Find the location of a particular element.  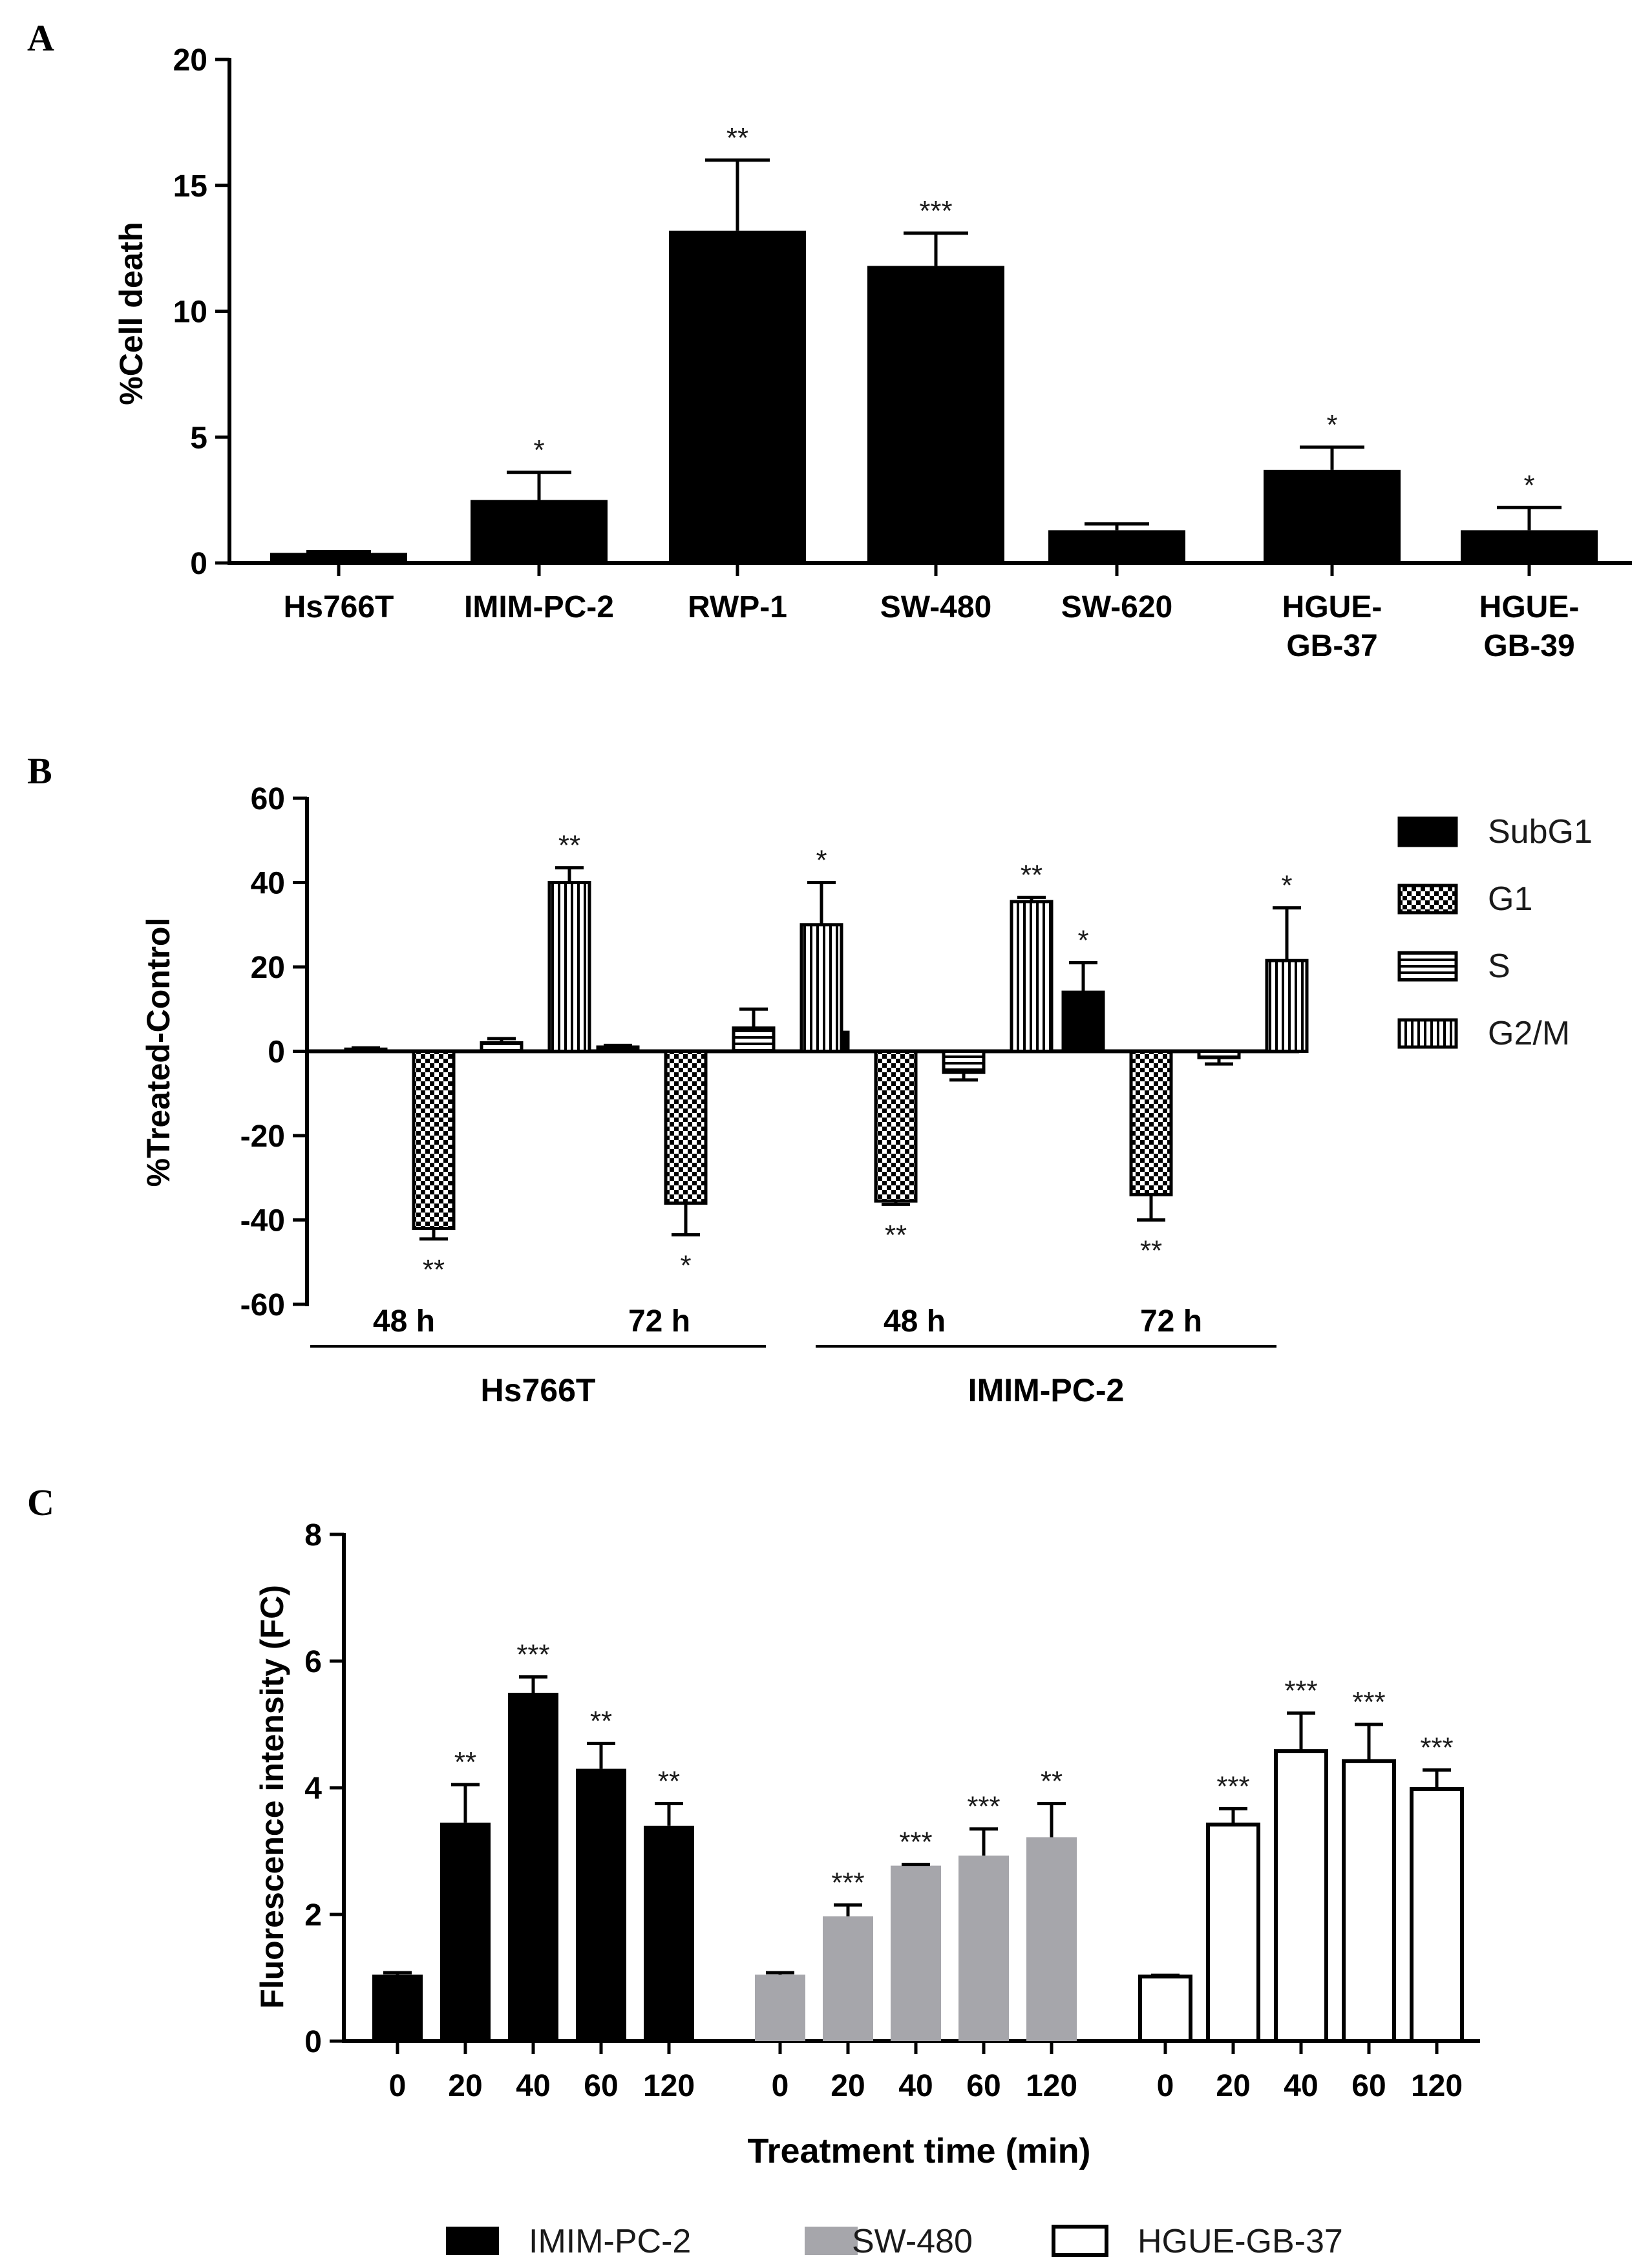

panel-c-y-tick-label: 6 is located at coordinates (313, 1662).